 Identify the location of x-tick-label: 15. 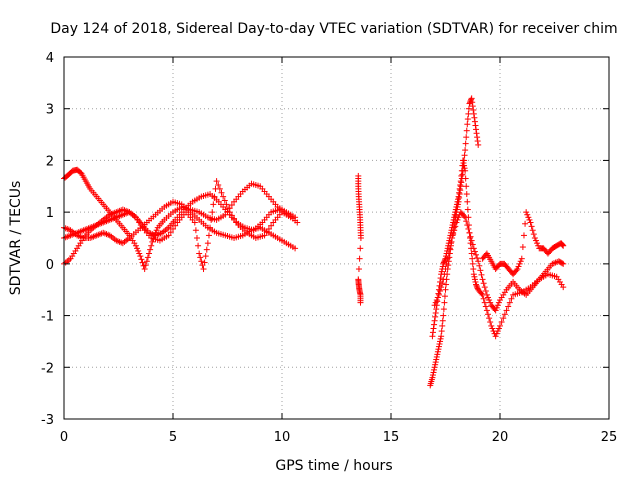
(391, 437).